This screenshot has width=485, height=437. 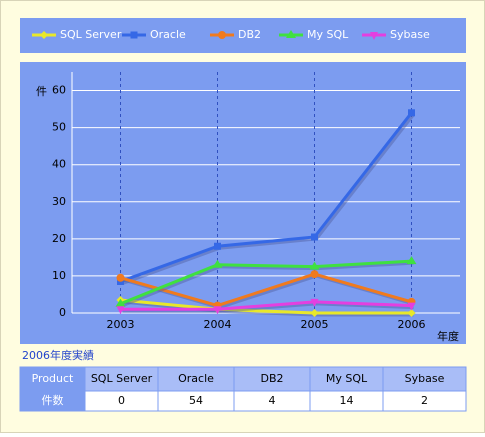 I want to click on cell-text: SQL Server, so click(x=122, y=378).